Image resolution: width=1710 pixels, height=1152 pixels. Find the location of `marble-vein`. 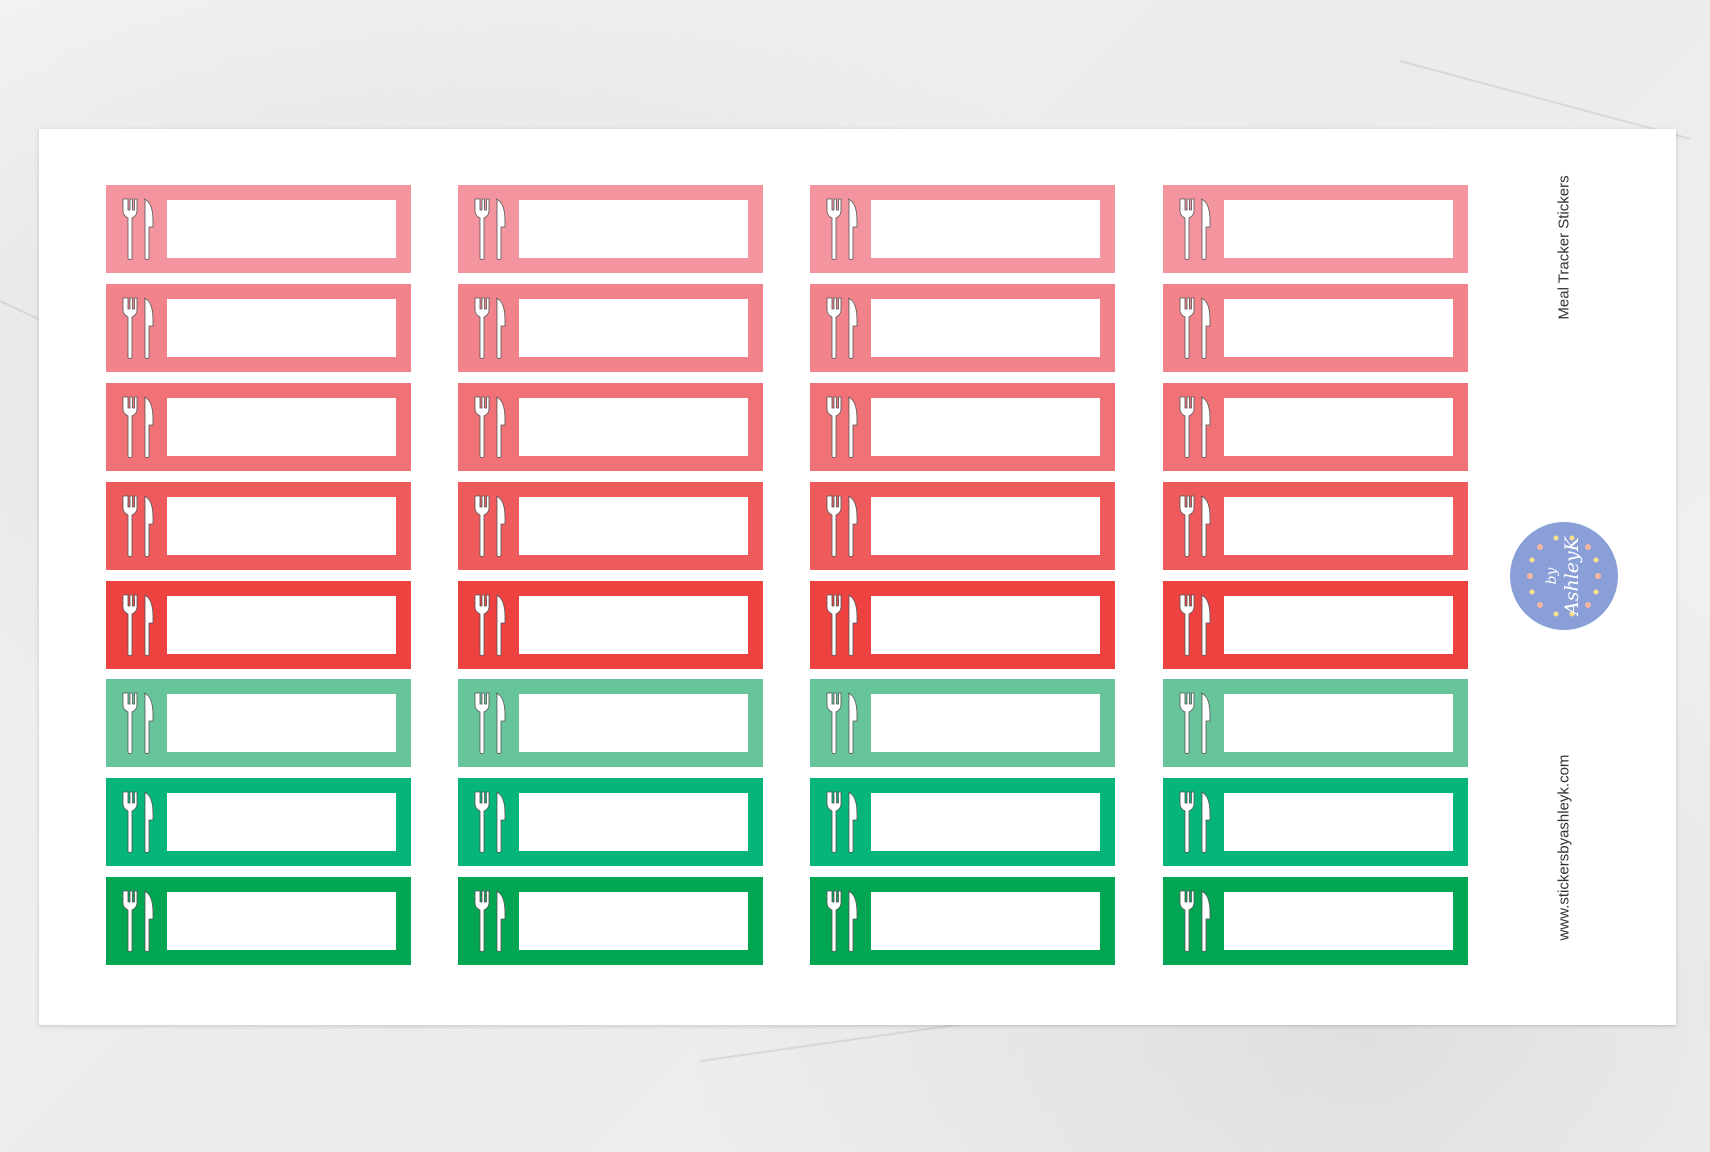

marble-vein is located at coordinates (1545, 100).